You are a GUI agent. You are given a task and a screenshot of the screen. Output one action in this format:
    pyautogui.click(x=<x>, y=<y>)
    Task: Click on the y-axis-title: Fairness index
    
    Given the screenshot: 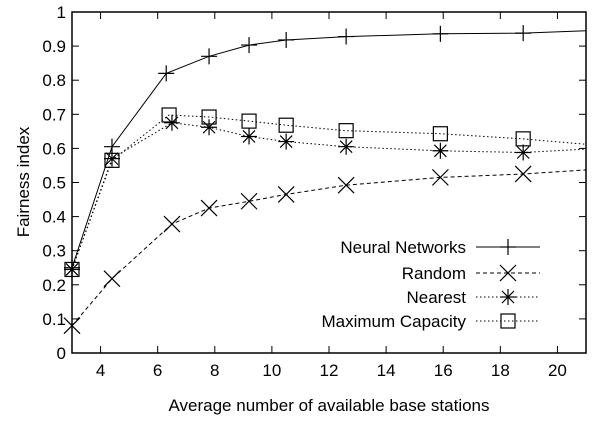 What is the action you would take?
    pyautogui.click(x=23, y=181)
    